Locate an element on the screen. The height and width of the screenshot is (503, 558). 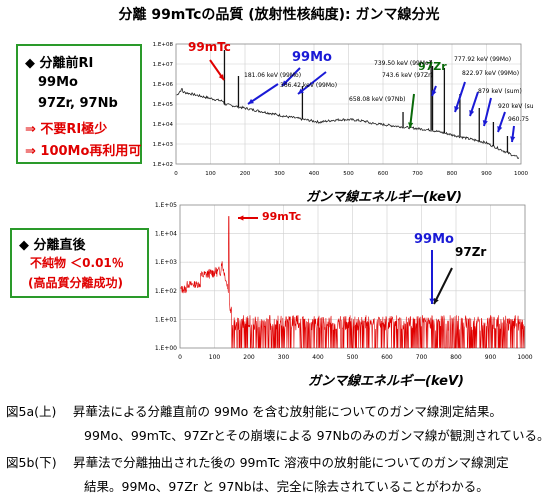
arrow-top-mo-822-head is located at coordinates (472, 113).